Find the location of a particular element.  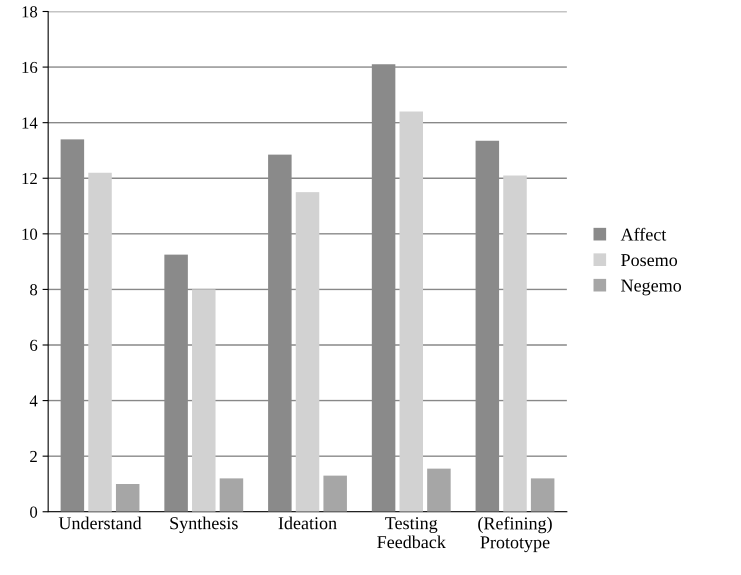

y-tick-label: 6 is located at coordinates (34, 345).